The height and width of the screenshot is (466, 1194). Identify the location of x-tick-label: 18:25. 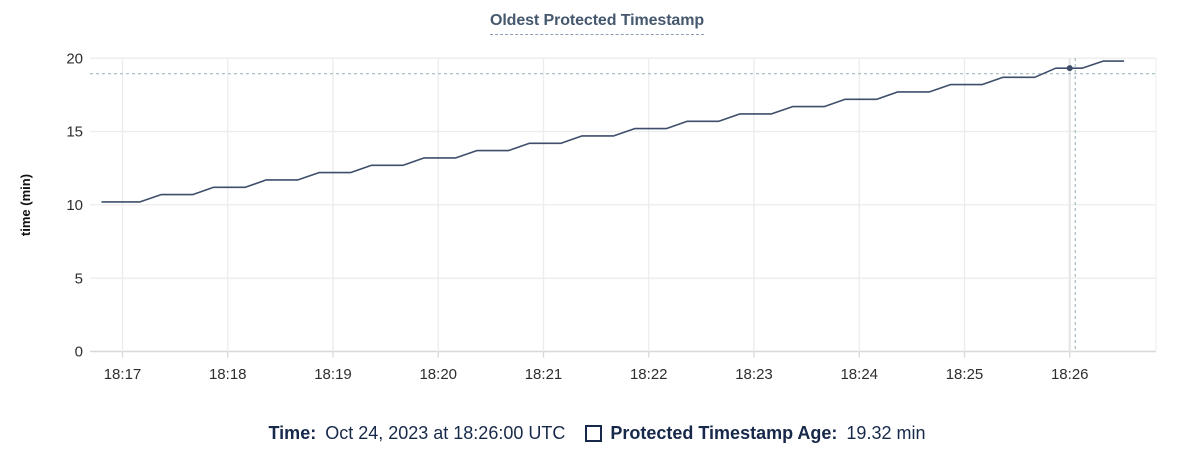
(965, 374).